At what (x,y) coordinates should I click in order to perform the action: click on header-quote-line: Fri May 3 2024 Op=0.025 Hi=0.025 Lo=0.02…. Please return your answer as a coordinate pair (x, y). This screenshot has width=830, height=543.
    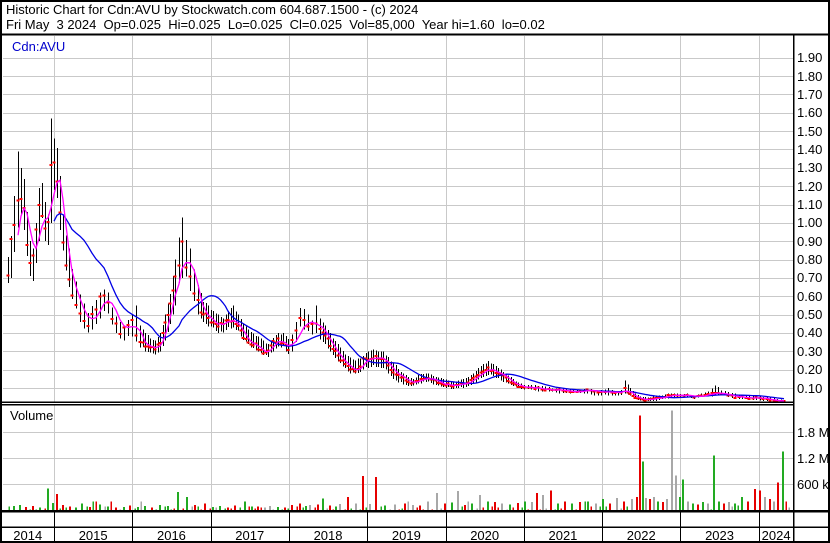
    Looking at the image, I should click on (275, 24).